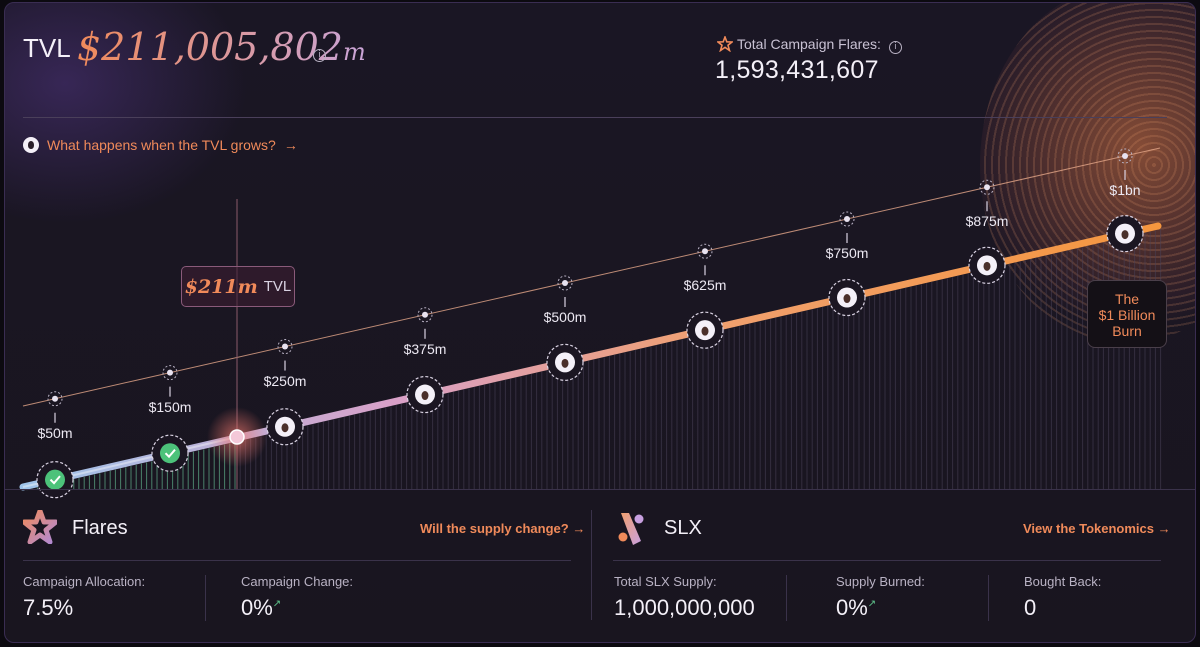 Image resolution: width=1200 pixels, height=647 pixels. What do you see at coordinates (684, 607) in the screenshot?
I see `total-supply-value: 1,000,000,000` at bounding box center [684, 607].